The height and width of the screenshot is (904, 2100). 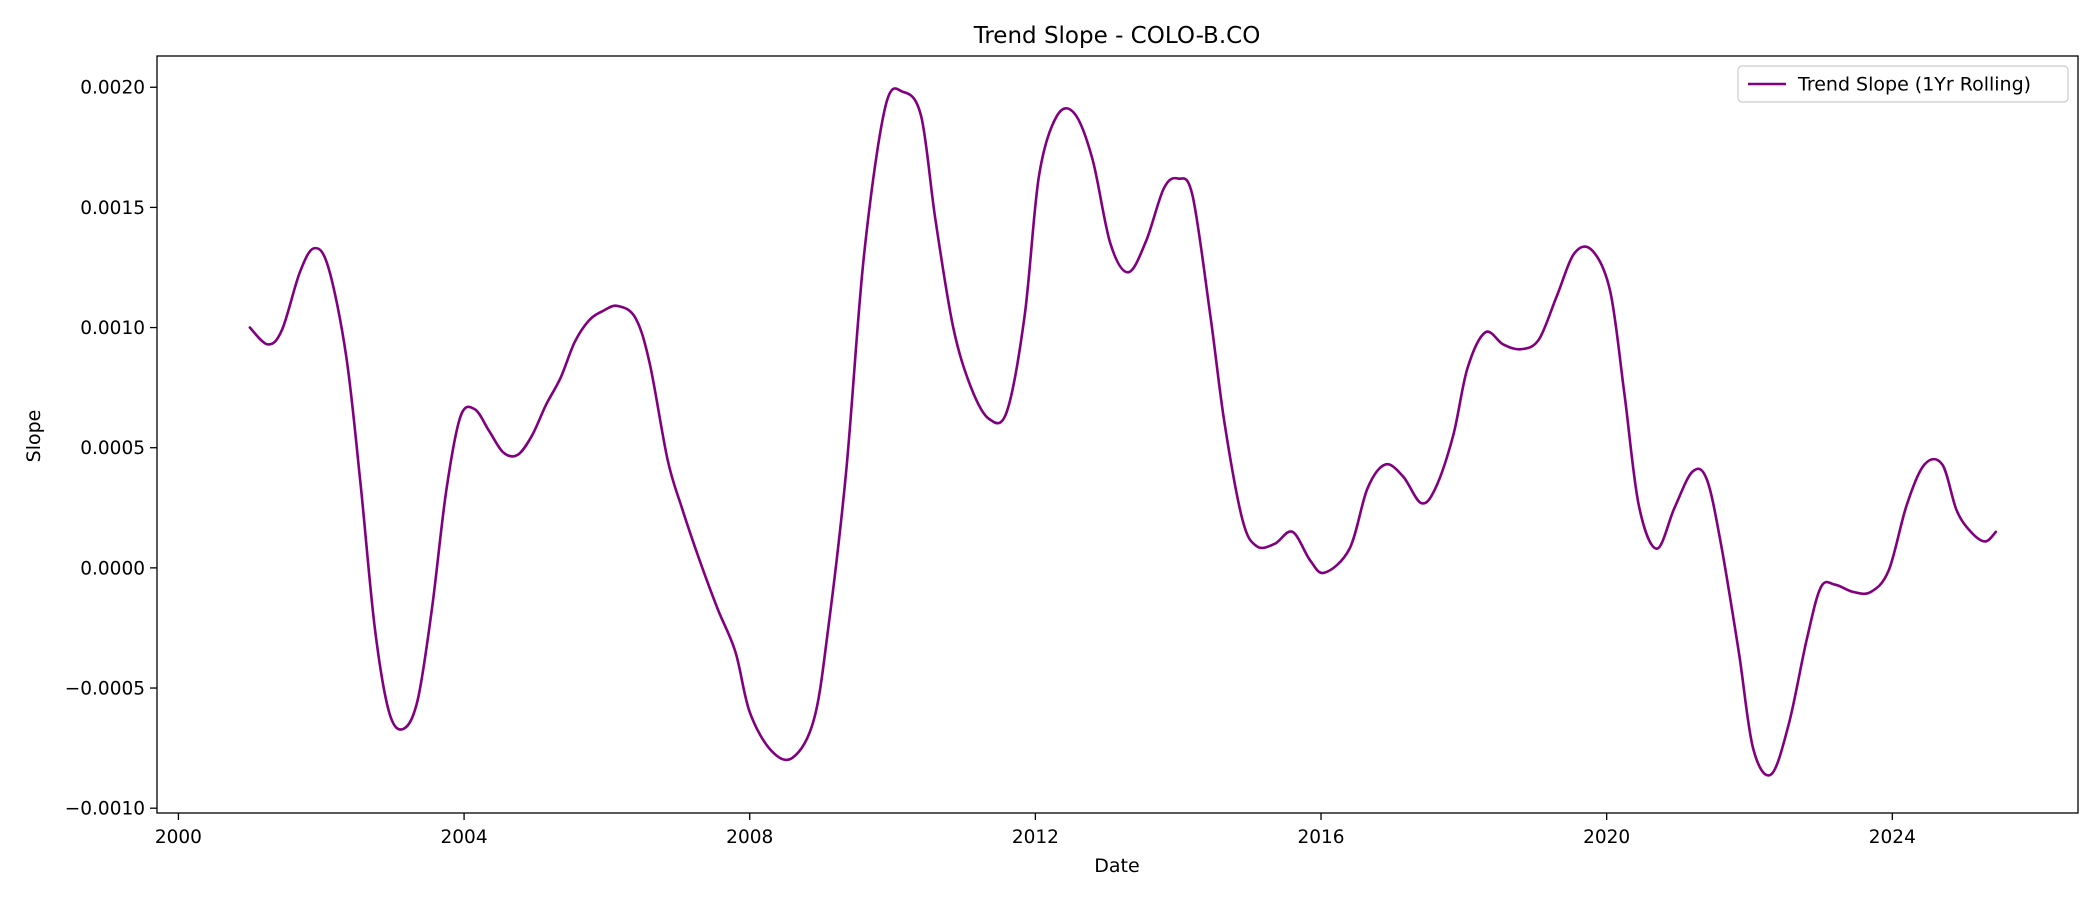 What do you see at coordinates (105, 809) in the screenshot?
I see `y-tick-label: −0.0010` at bounding box center [105, 809].